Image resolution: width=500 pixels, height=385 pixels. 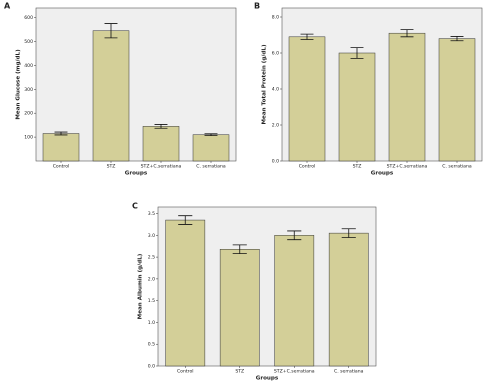 What do you see at coordinates (151, 301) in the screenshot?
I see `y-tick-label: 1.5` at bounding box center [151, 301].